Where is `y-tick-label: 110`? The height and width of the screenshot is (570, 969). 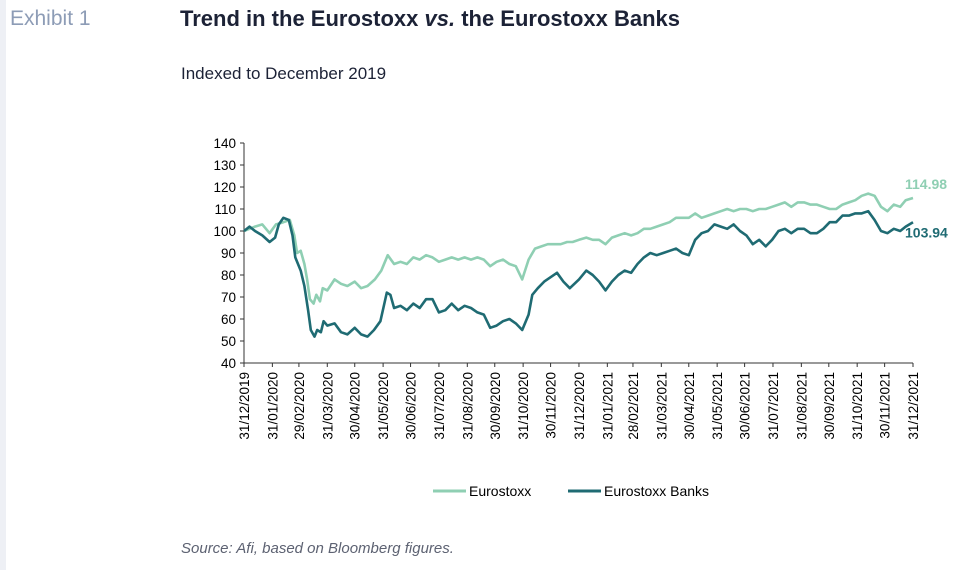
y-tick-label: 110 is located at coordinates (225, 209).